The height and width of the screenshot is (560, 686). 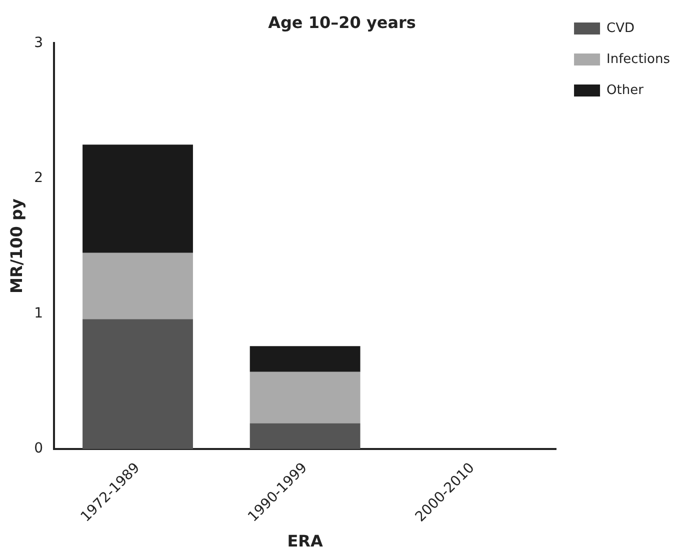 I want to click on y-axis-title: MR/100 py, so click(x=16, y=246).